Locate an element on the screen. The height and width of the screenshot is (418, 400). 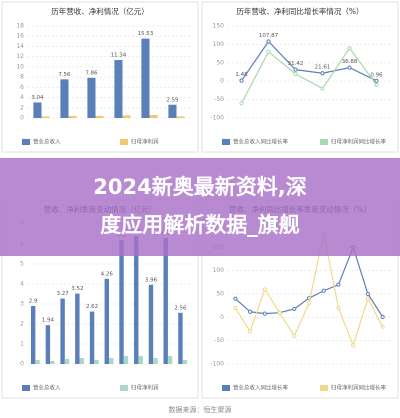
data-label: 11.34 is located at coordinates (119, 56).